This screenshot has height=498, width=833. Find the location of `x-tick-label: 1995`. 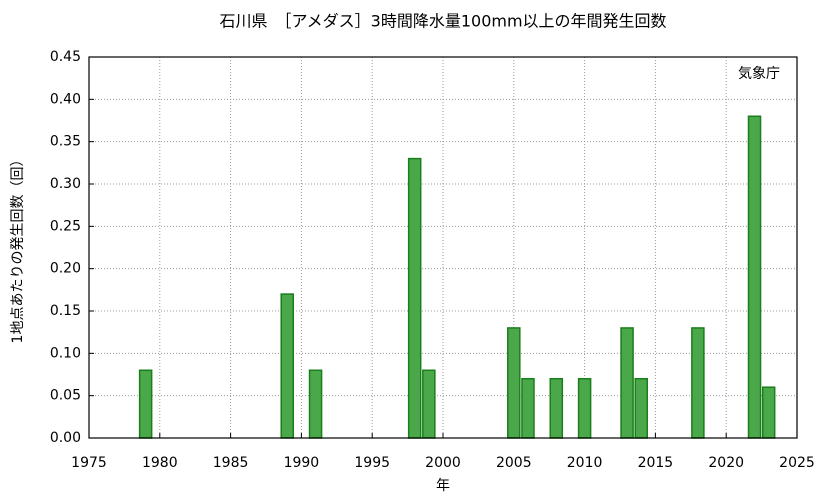

x-tick-label: 1995 is located at coordinates (372, 463).